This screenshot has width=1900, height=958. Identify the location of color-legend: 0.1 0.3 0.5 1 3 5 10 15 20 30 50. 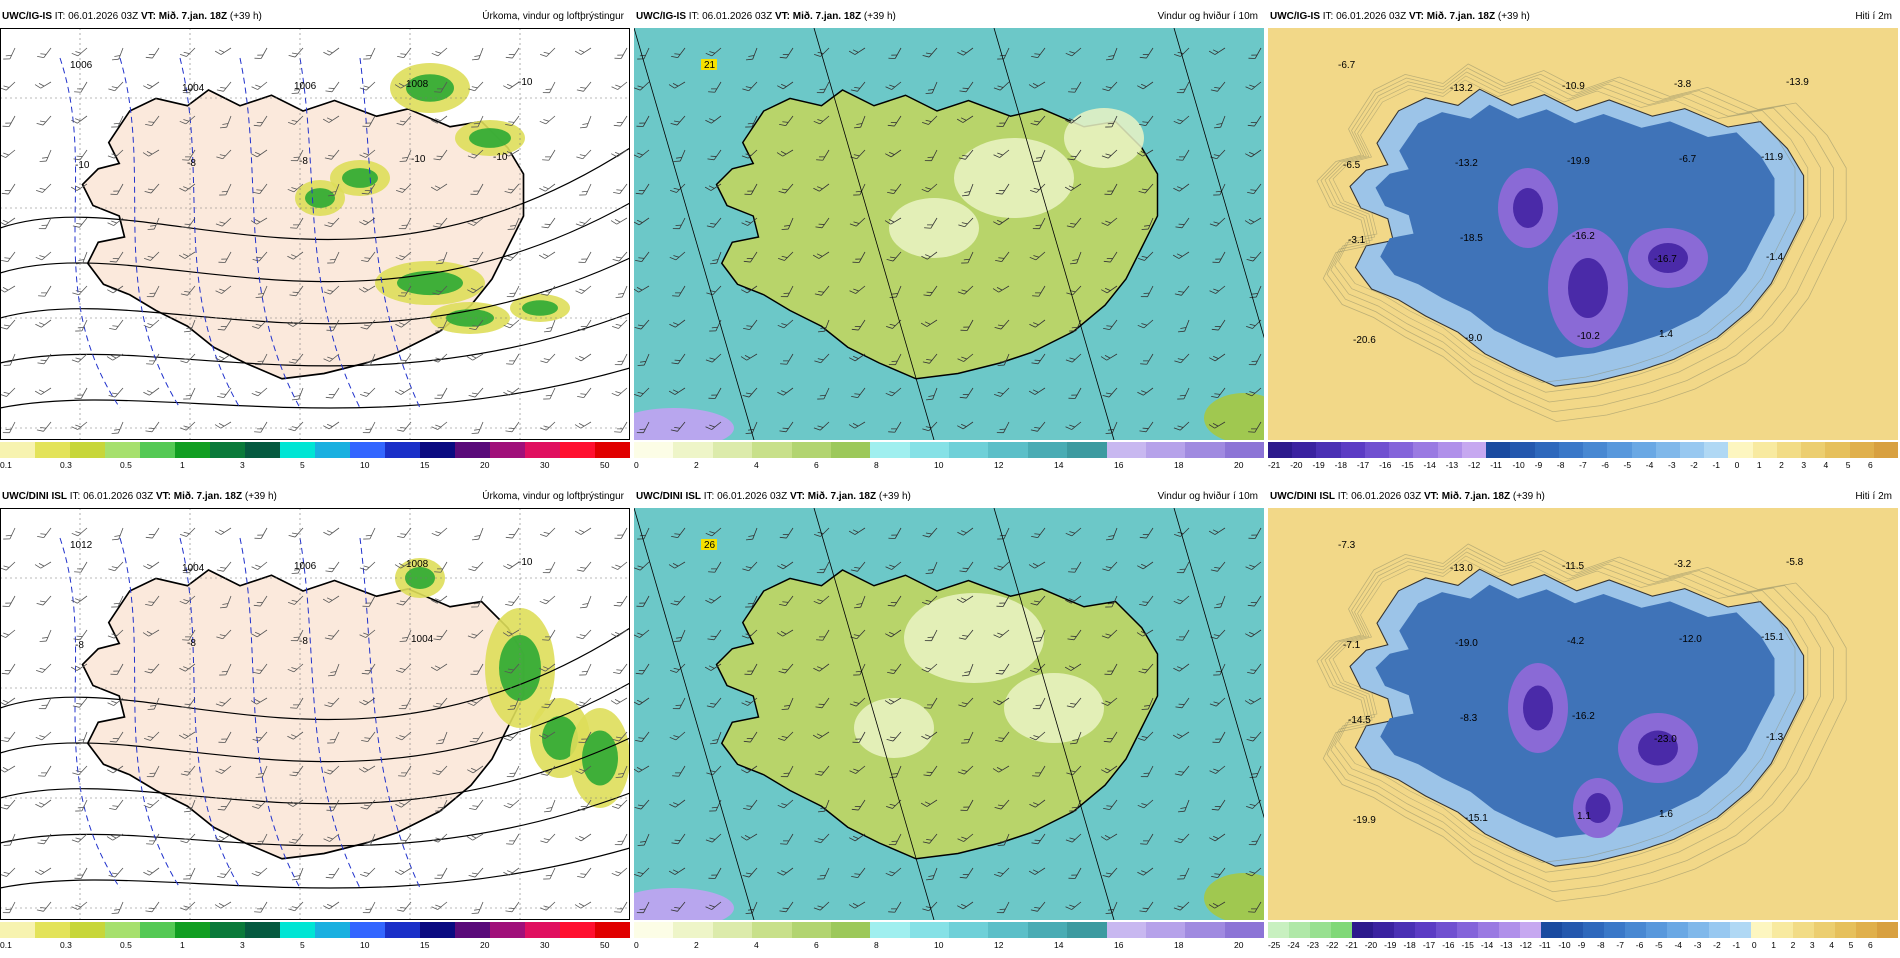
(315, 937).